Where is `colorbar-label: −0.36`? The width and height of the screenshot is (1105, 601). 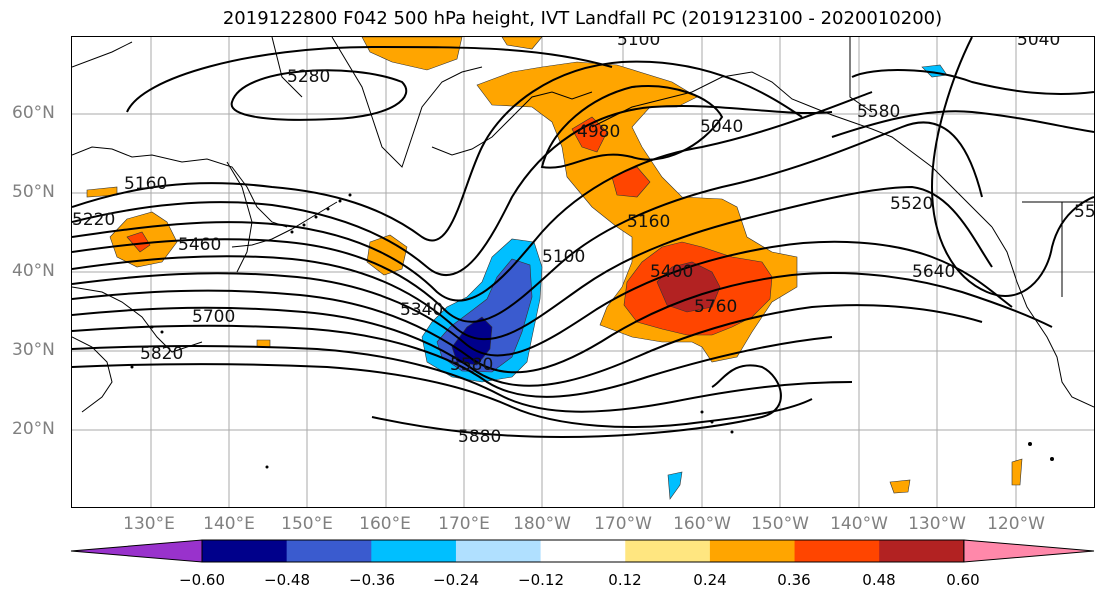
colorbar-label: −0.36 is located at coordinates (372, 580).